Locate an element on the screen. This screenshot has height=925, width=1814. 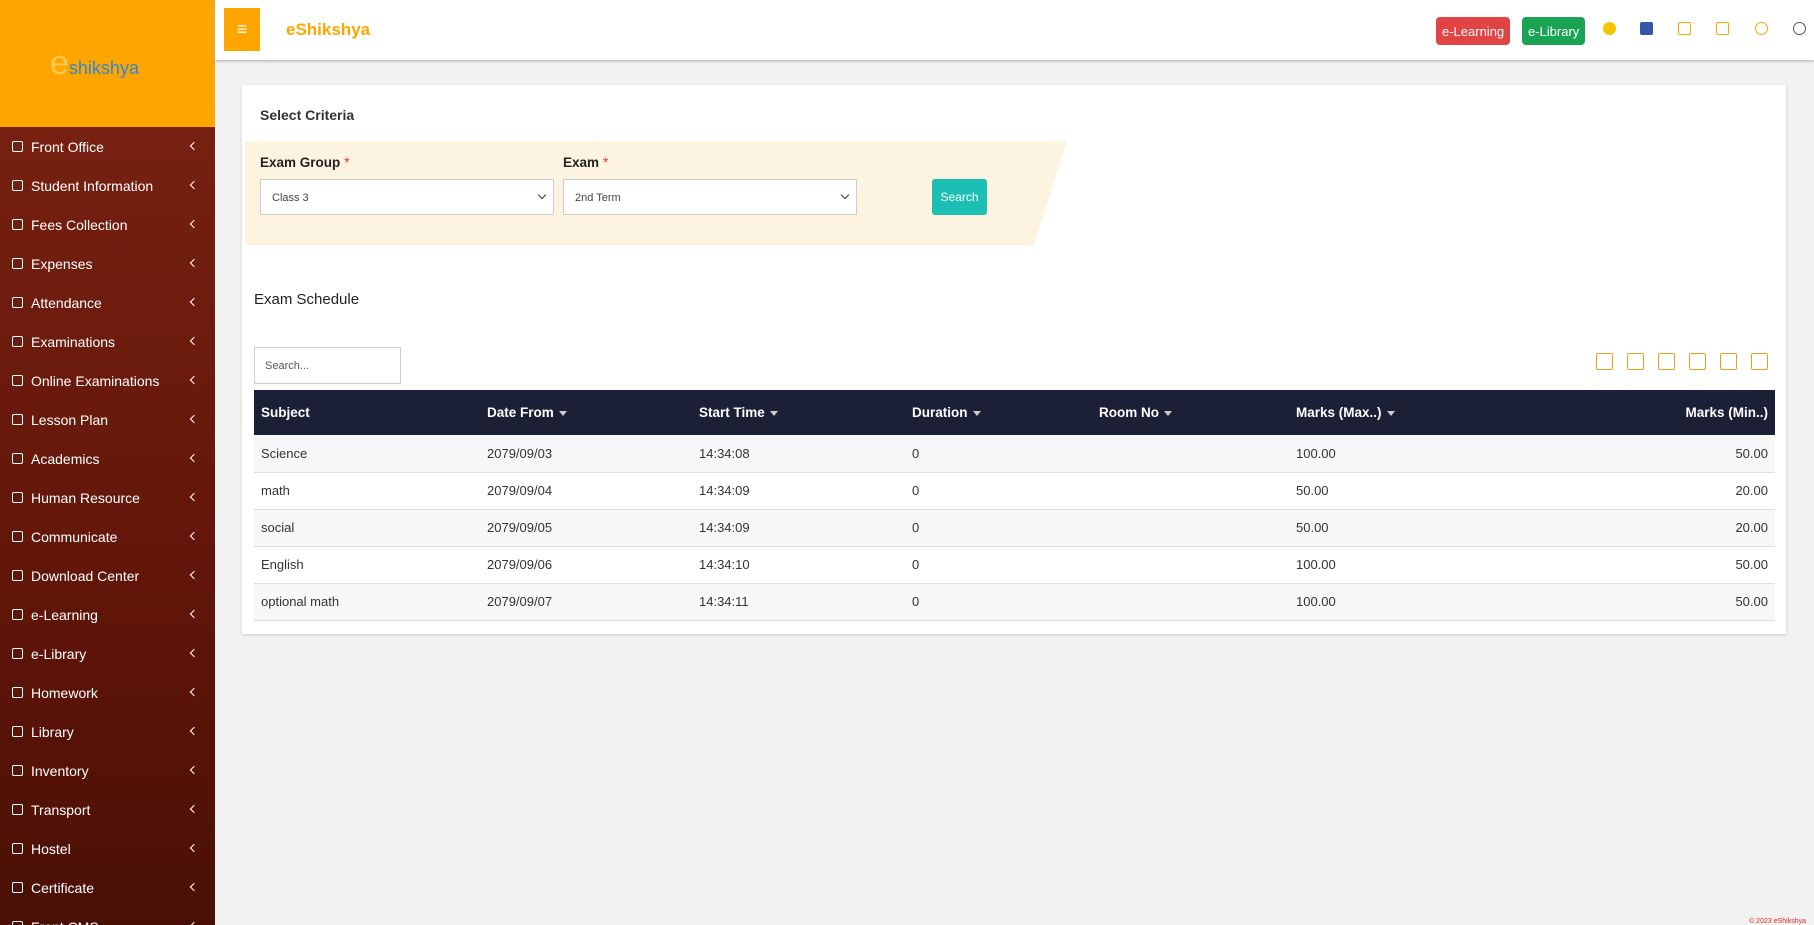
menu-item: Online Examinations is located at coordinates (107, 380).